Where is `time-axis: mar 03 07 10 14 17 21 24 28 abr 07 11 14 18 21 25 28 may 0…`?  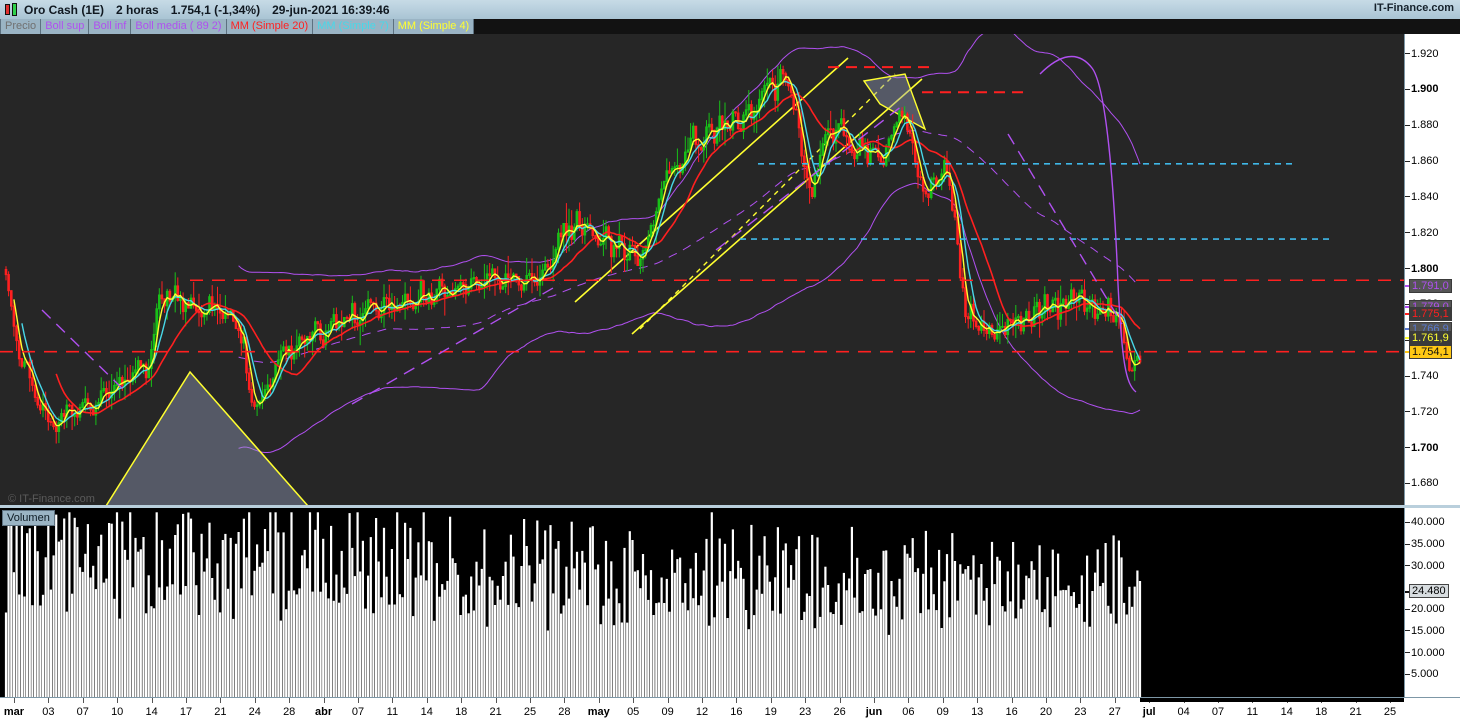
time-axis: mar 03 07 10 14 17 21 24 28 abr 07 11 14 18 21 25 28 may 0… is located at coordinates (730, 708).